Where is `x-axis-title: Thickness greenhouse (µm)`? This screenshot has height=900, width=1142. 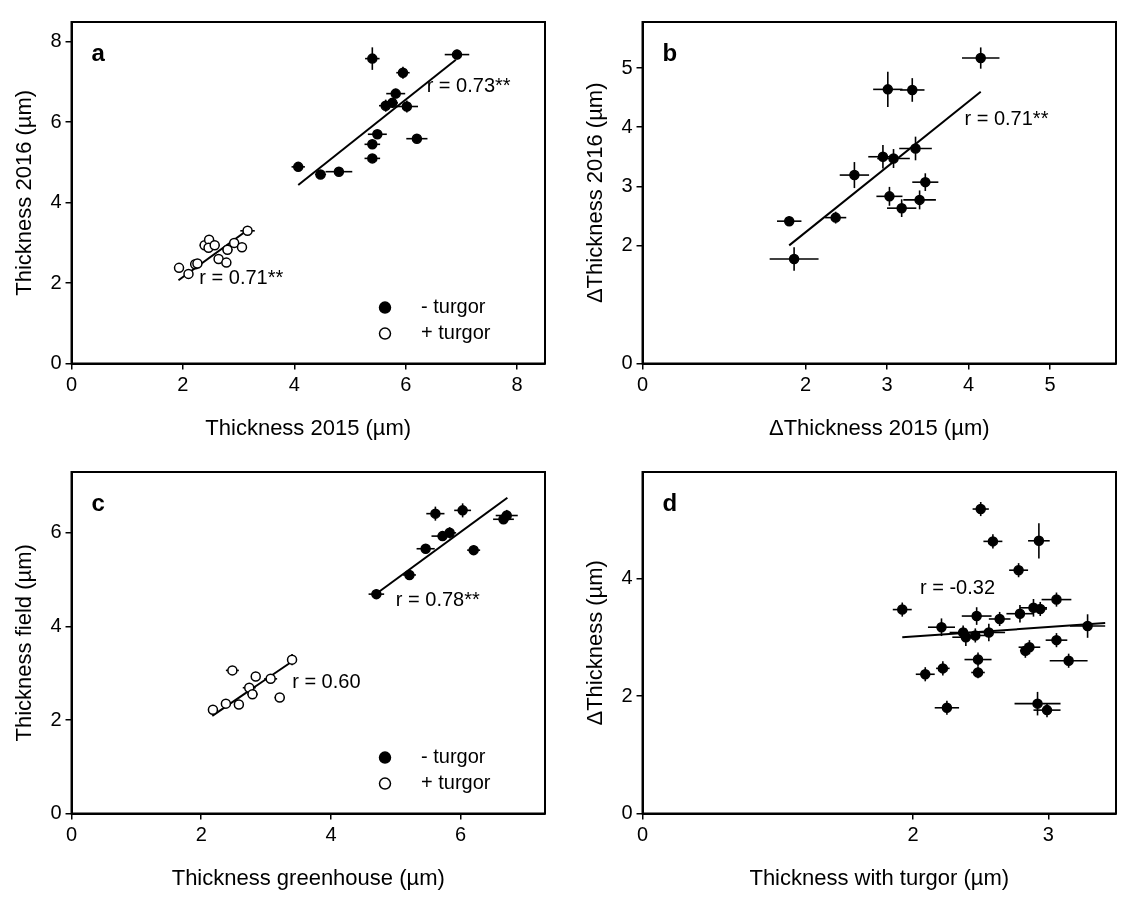 x-axis-title: Thickness greenhouse (µm) is located at coordinates (308, 877).